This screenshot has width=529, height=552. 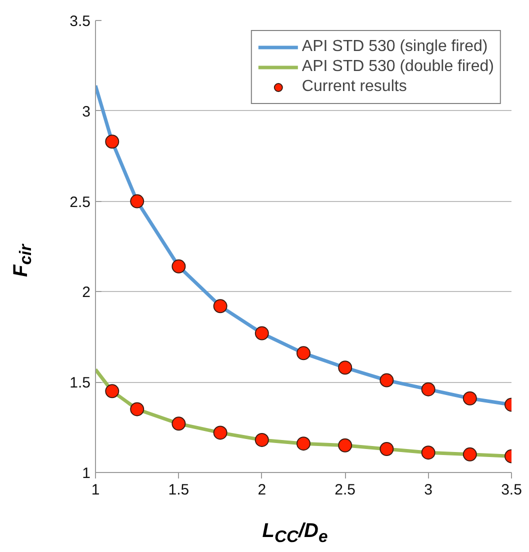 I want to click on x-tick-label: 3, so click(x=428, y=490).